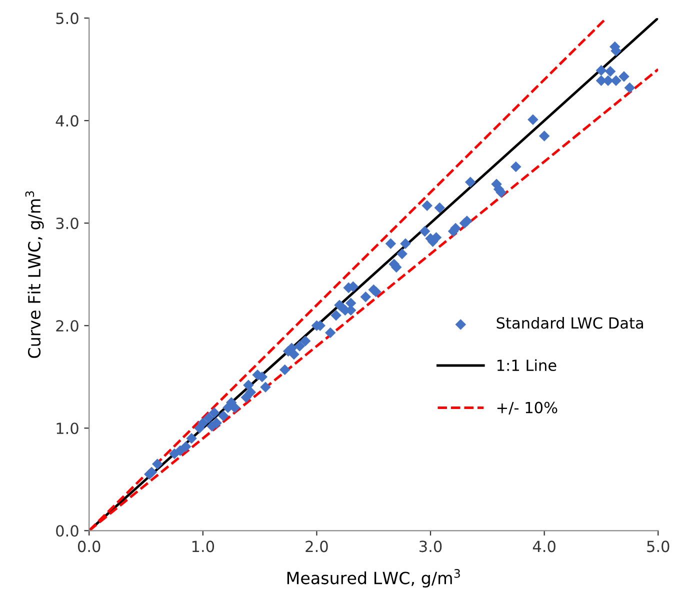 The image size is (675, 603). What do you see at coordinates (89, 546) in the screenshot?
I see `x-tick-label: 0.0` at bounding box center [89, 546].